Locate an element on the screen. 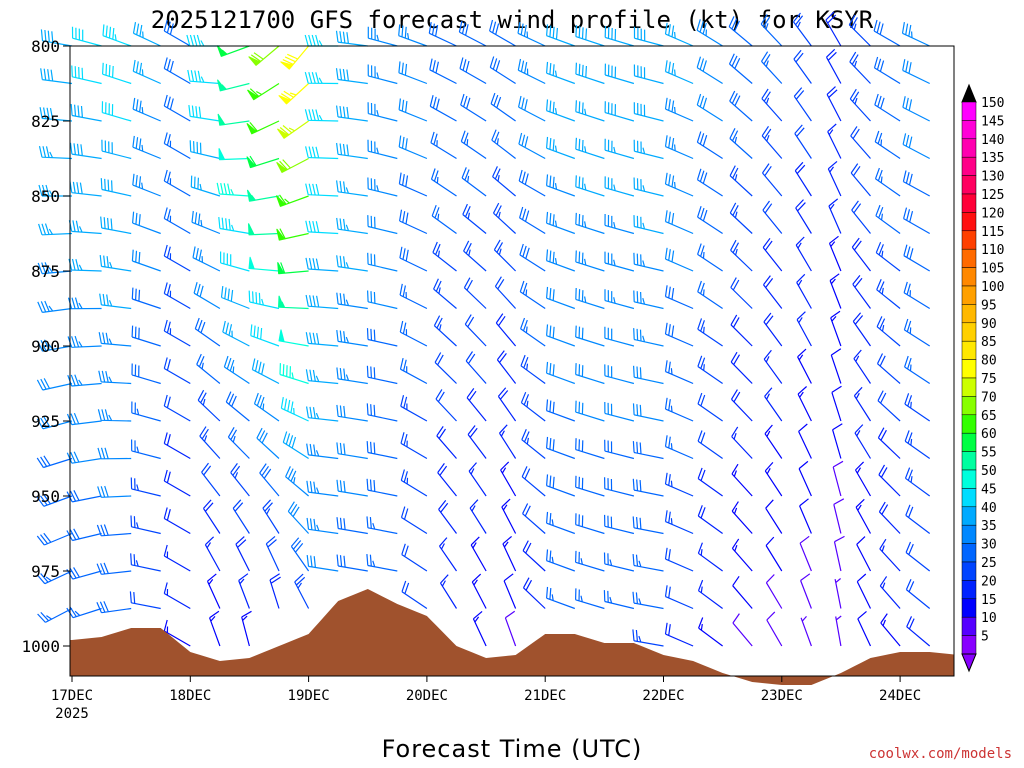 The height and width of the screenshot is (768, 1024). colorbar-label: 95 is located at coordinates (989, 305).